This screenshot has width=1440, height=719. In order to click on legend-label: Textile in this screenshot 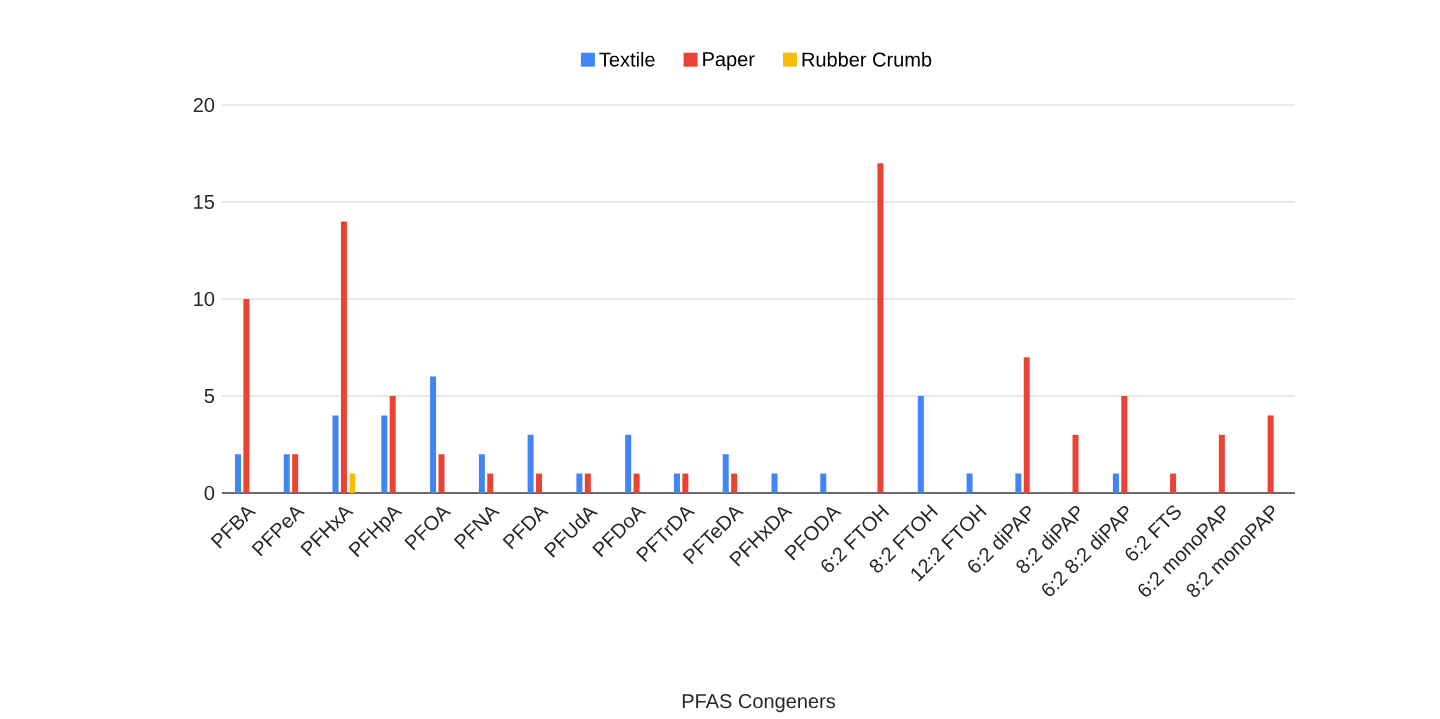, I will do `click(627, 59)`.